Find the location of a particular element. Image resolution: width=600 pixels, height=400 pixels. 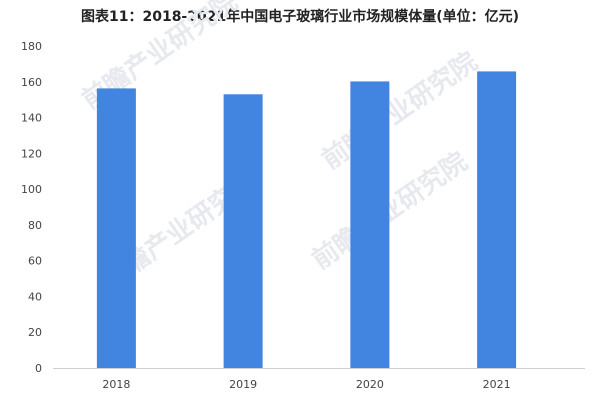

x-tick-label: 2019 is located at coordinates (243, 384).